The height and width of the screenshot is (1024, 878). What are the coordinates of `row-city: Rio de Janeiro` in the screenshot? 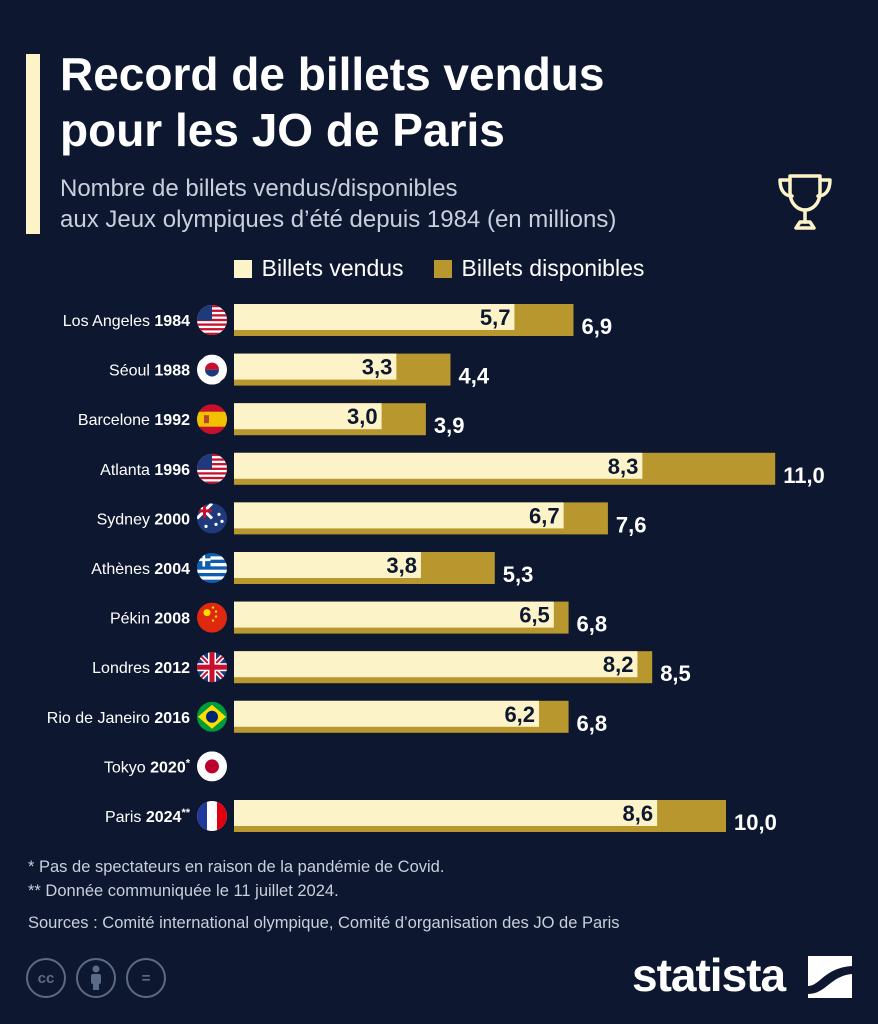 It's located at (101, 718).